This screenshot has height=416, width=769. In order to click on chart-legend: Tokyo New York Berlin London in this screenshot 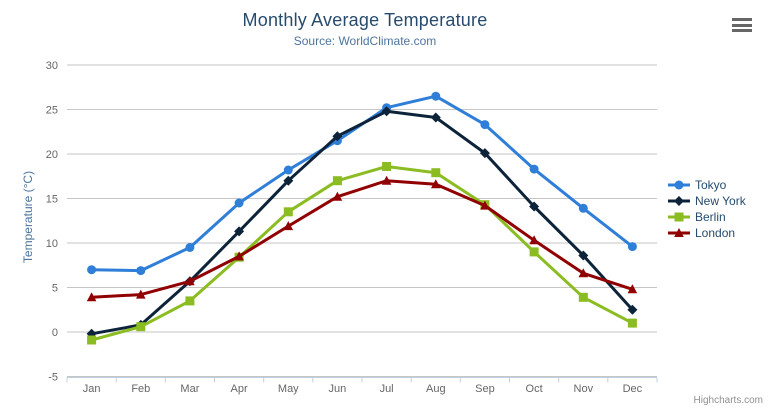, I will do `click(707, 209)`.